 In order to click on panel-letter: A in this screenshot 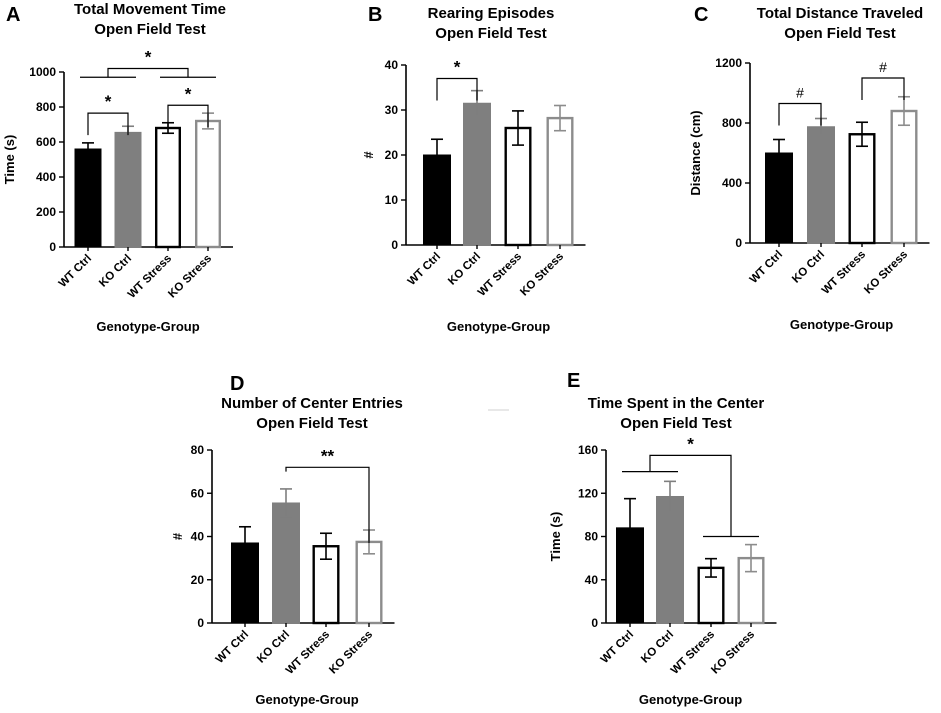, I will do `click(13, 15)`.